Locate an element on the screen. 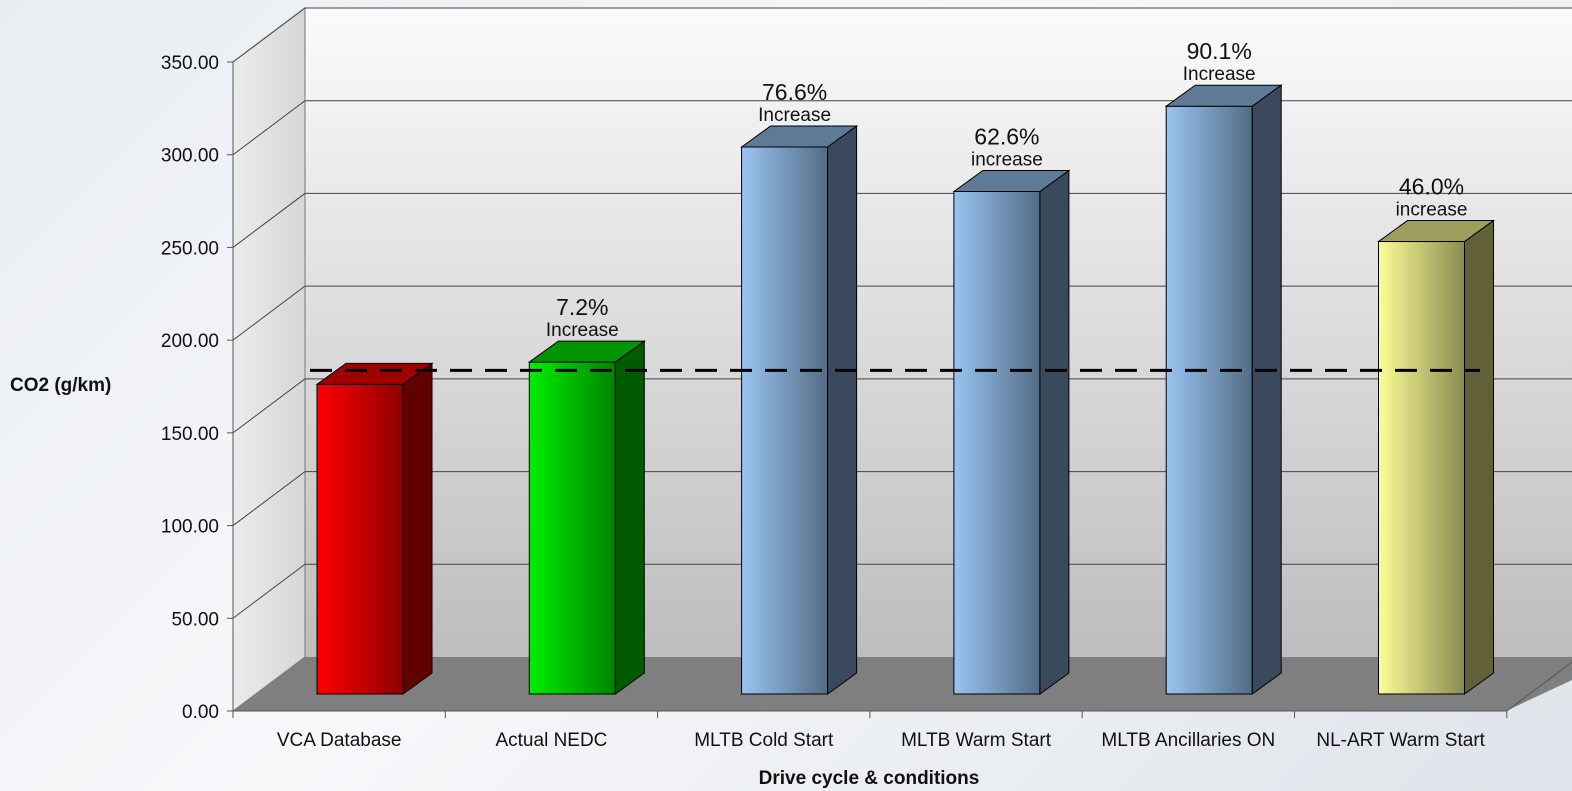 This screenshot has height=791, width=1572. x-category-label: NL-ART Warm Start is located at coordinates (1400, 740).